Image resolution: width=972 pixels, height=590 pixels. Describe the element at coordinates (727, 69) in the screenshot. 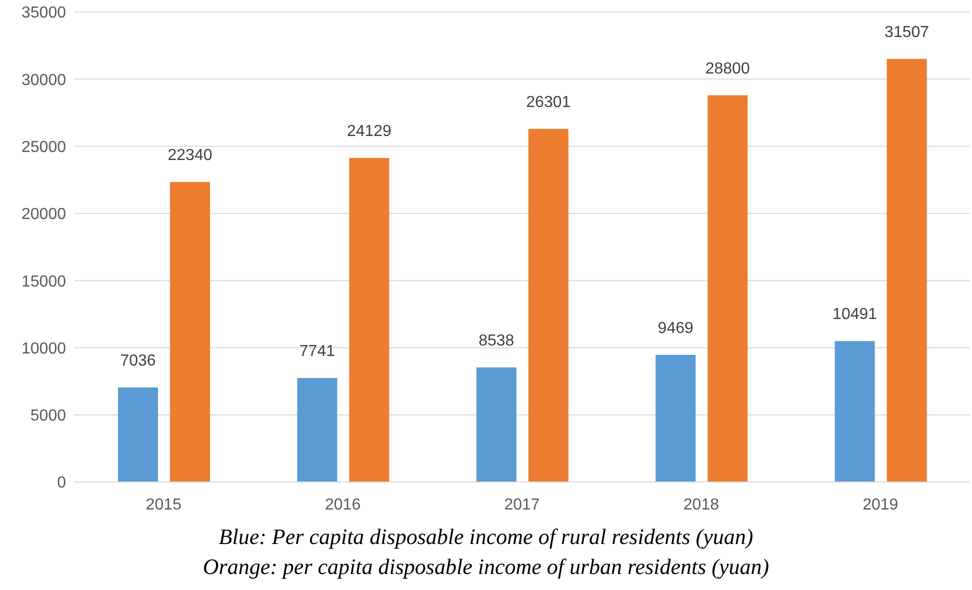

I see `data-label: 28800` at that location.